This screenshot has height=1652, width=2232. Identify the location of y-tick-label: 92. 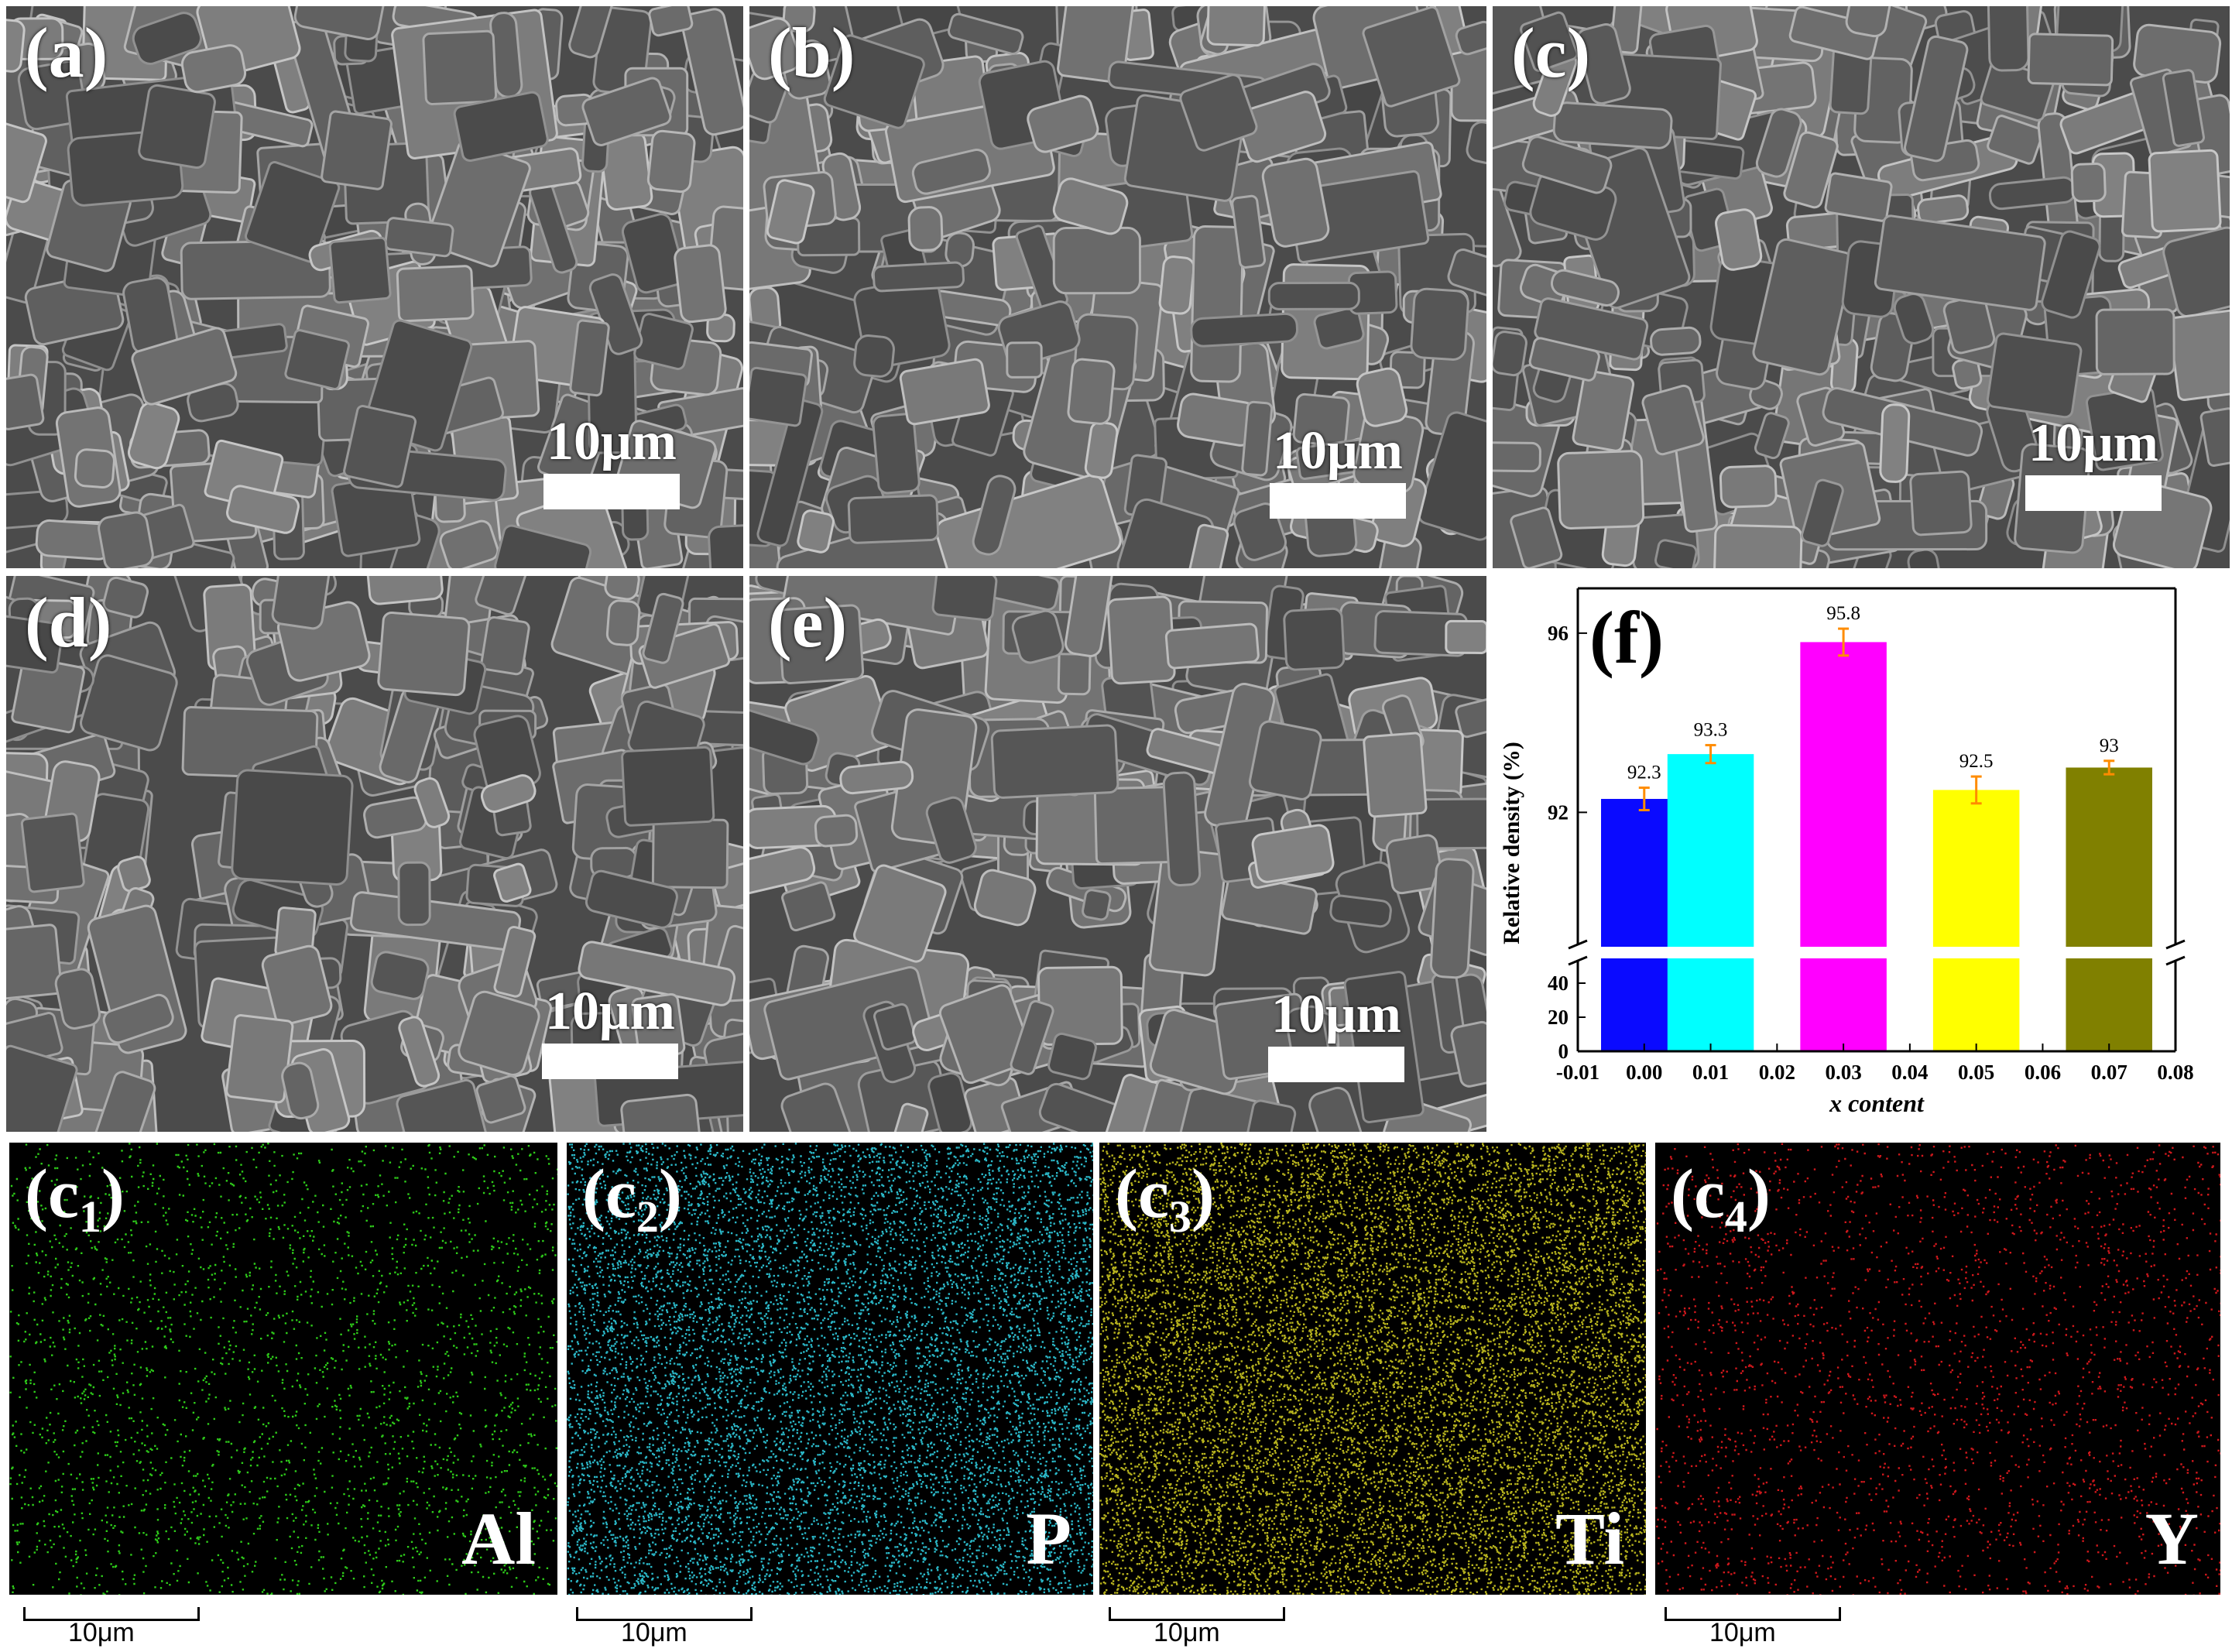
(1559, 812).